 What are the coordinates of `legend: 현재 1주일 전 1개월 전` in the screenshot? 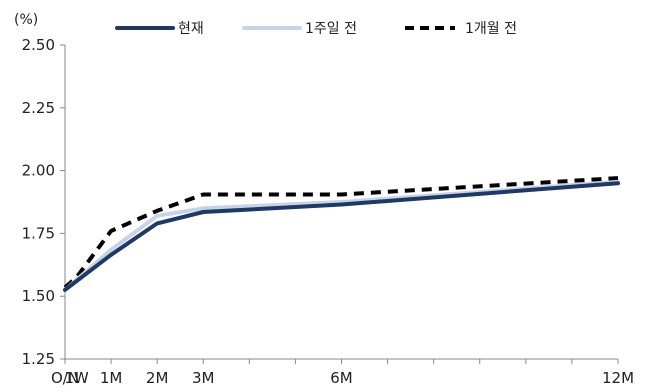 It's located at (316, 29).